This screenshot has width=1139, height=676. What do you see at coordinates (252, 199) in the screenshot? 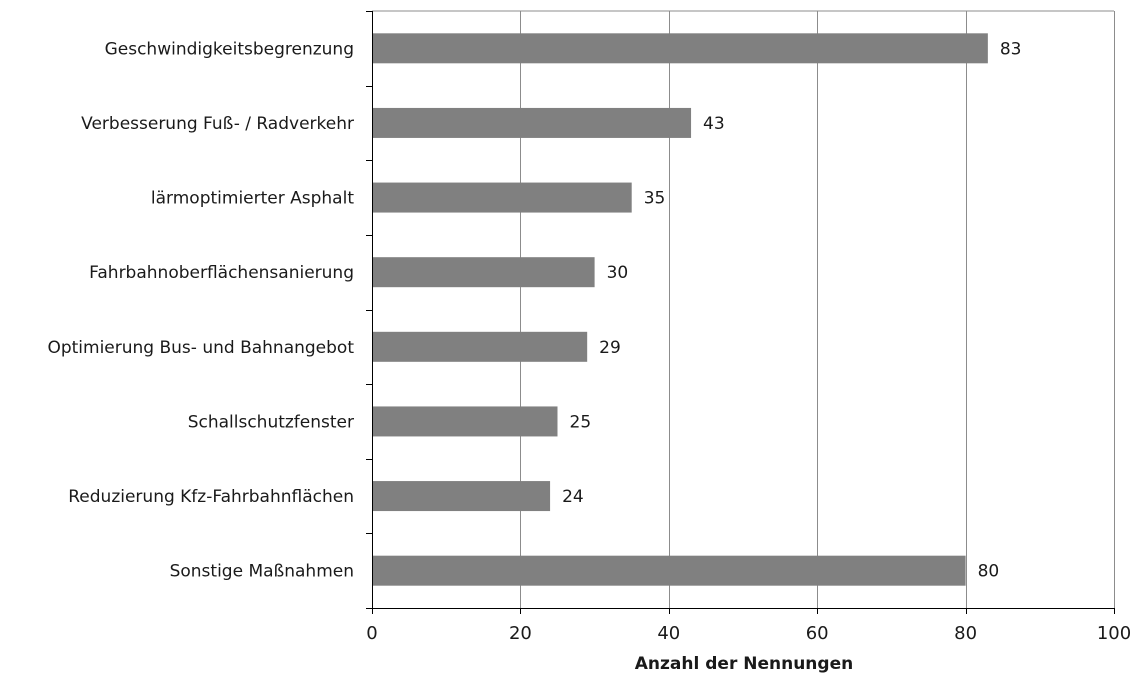
I see `category-label-2: lärmoptimierter Asphalt` at bounding box center [252, 199].